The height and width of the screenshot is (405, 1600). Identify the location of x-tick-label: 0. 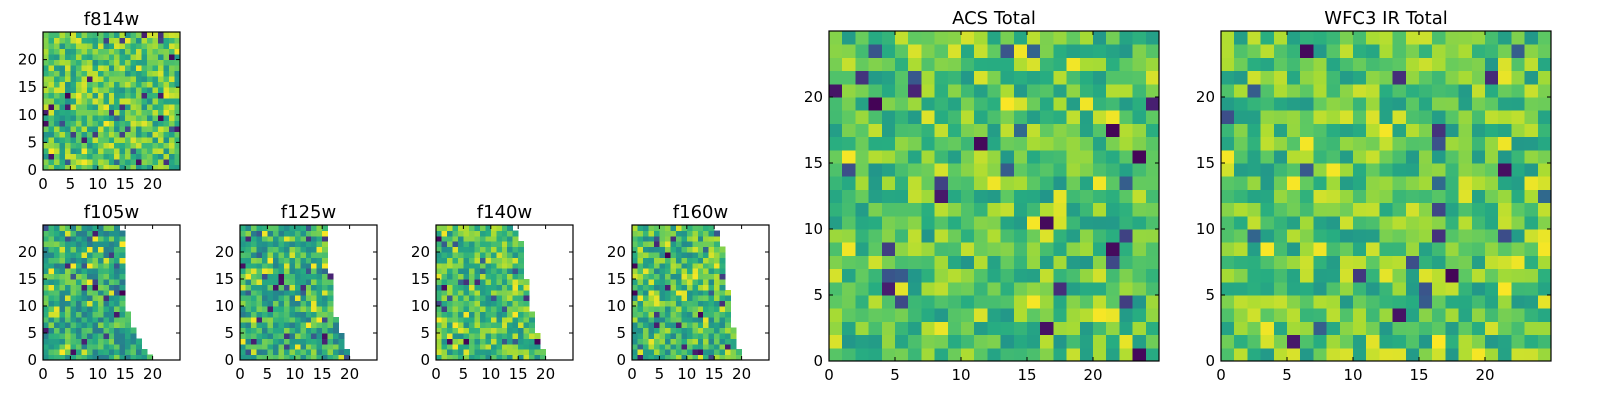
(43, 374).